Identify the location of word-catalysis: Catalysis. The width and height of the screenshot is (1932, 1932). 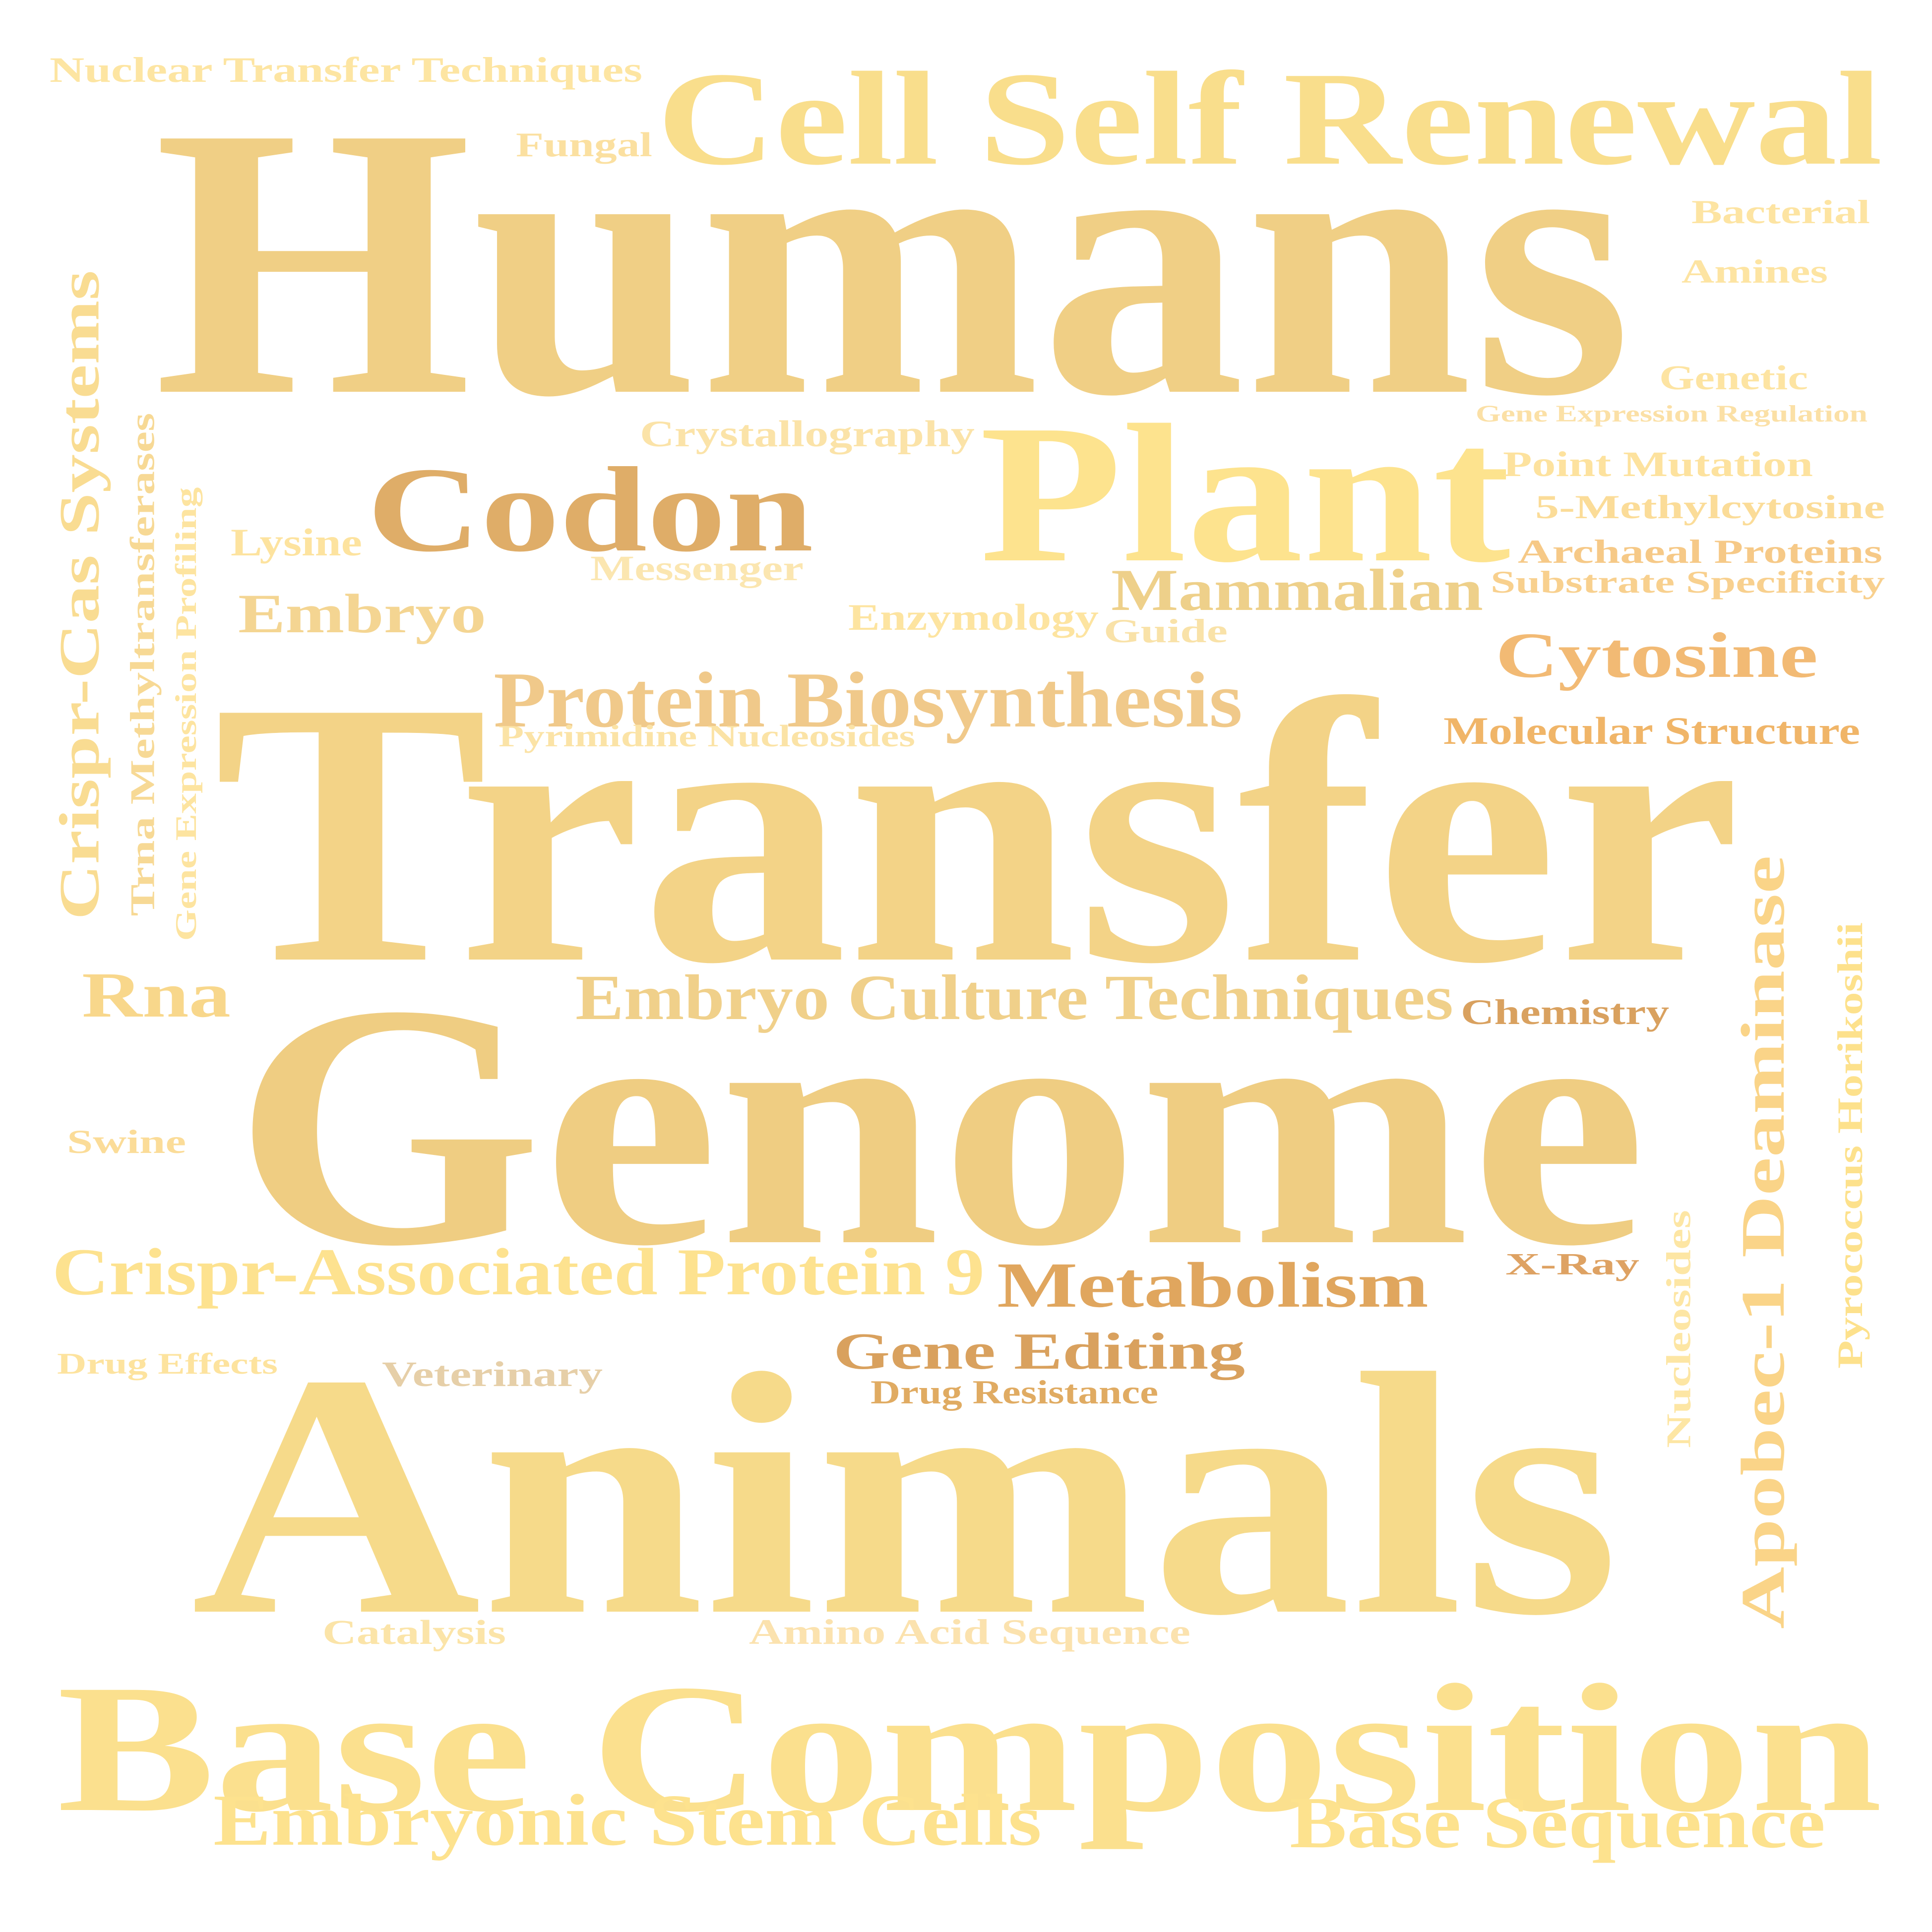
(414, 1633).